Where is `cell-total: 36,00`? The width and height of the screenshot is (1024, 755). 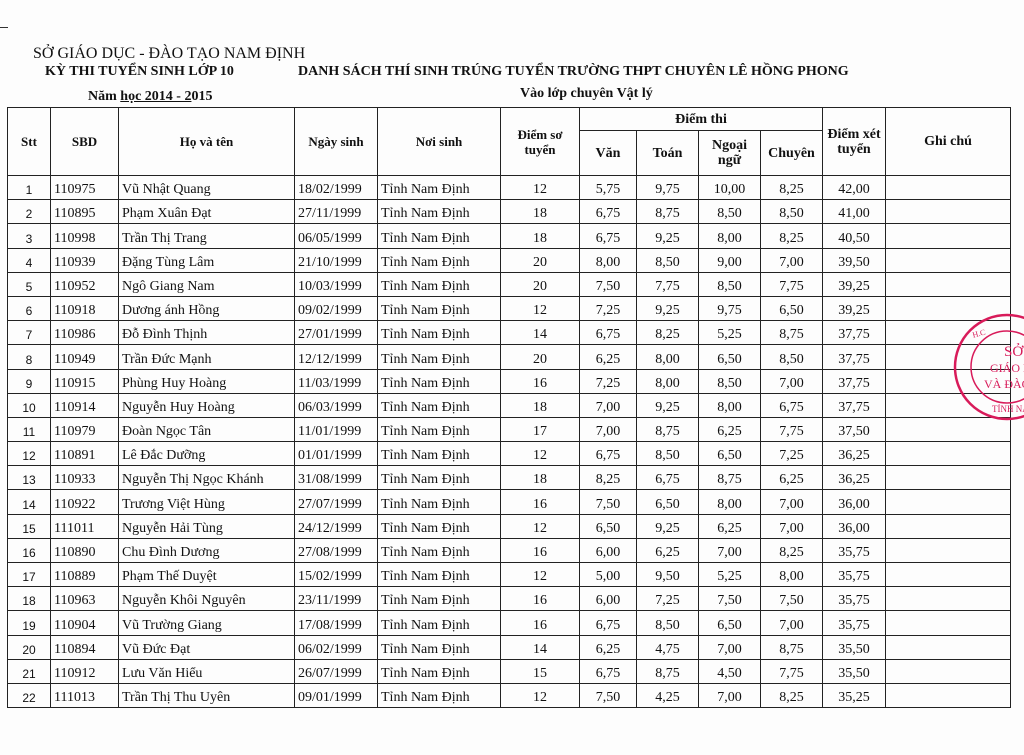
cell-total: 36,00 is located at coordinates (854, 526).